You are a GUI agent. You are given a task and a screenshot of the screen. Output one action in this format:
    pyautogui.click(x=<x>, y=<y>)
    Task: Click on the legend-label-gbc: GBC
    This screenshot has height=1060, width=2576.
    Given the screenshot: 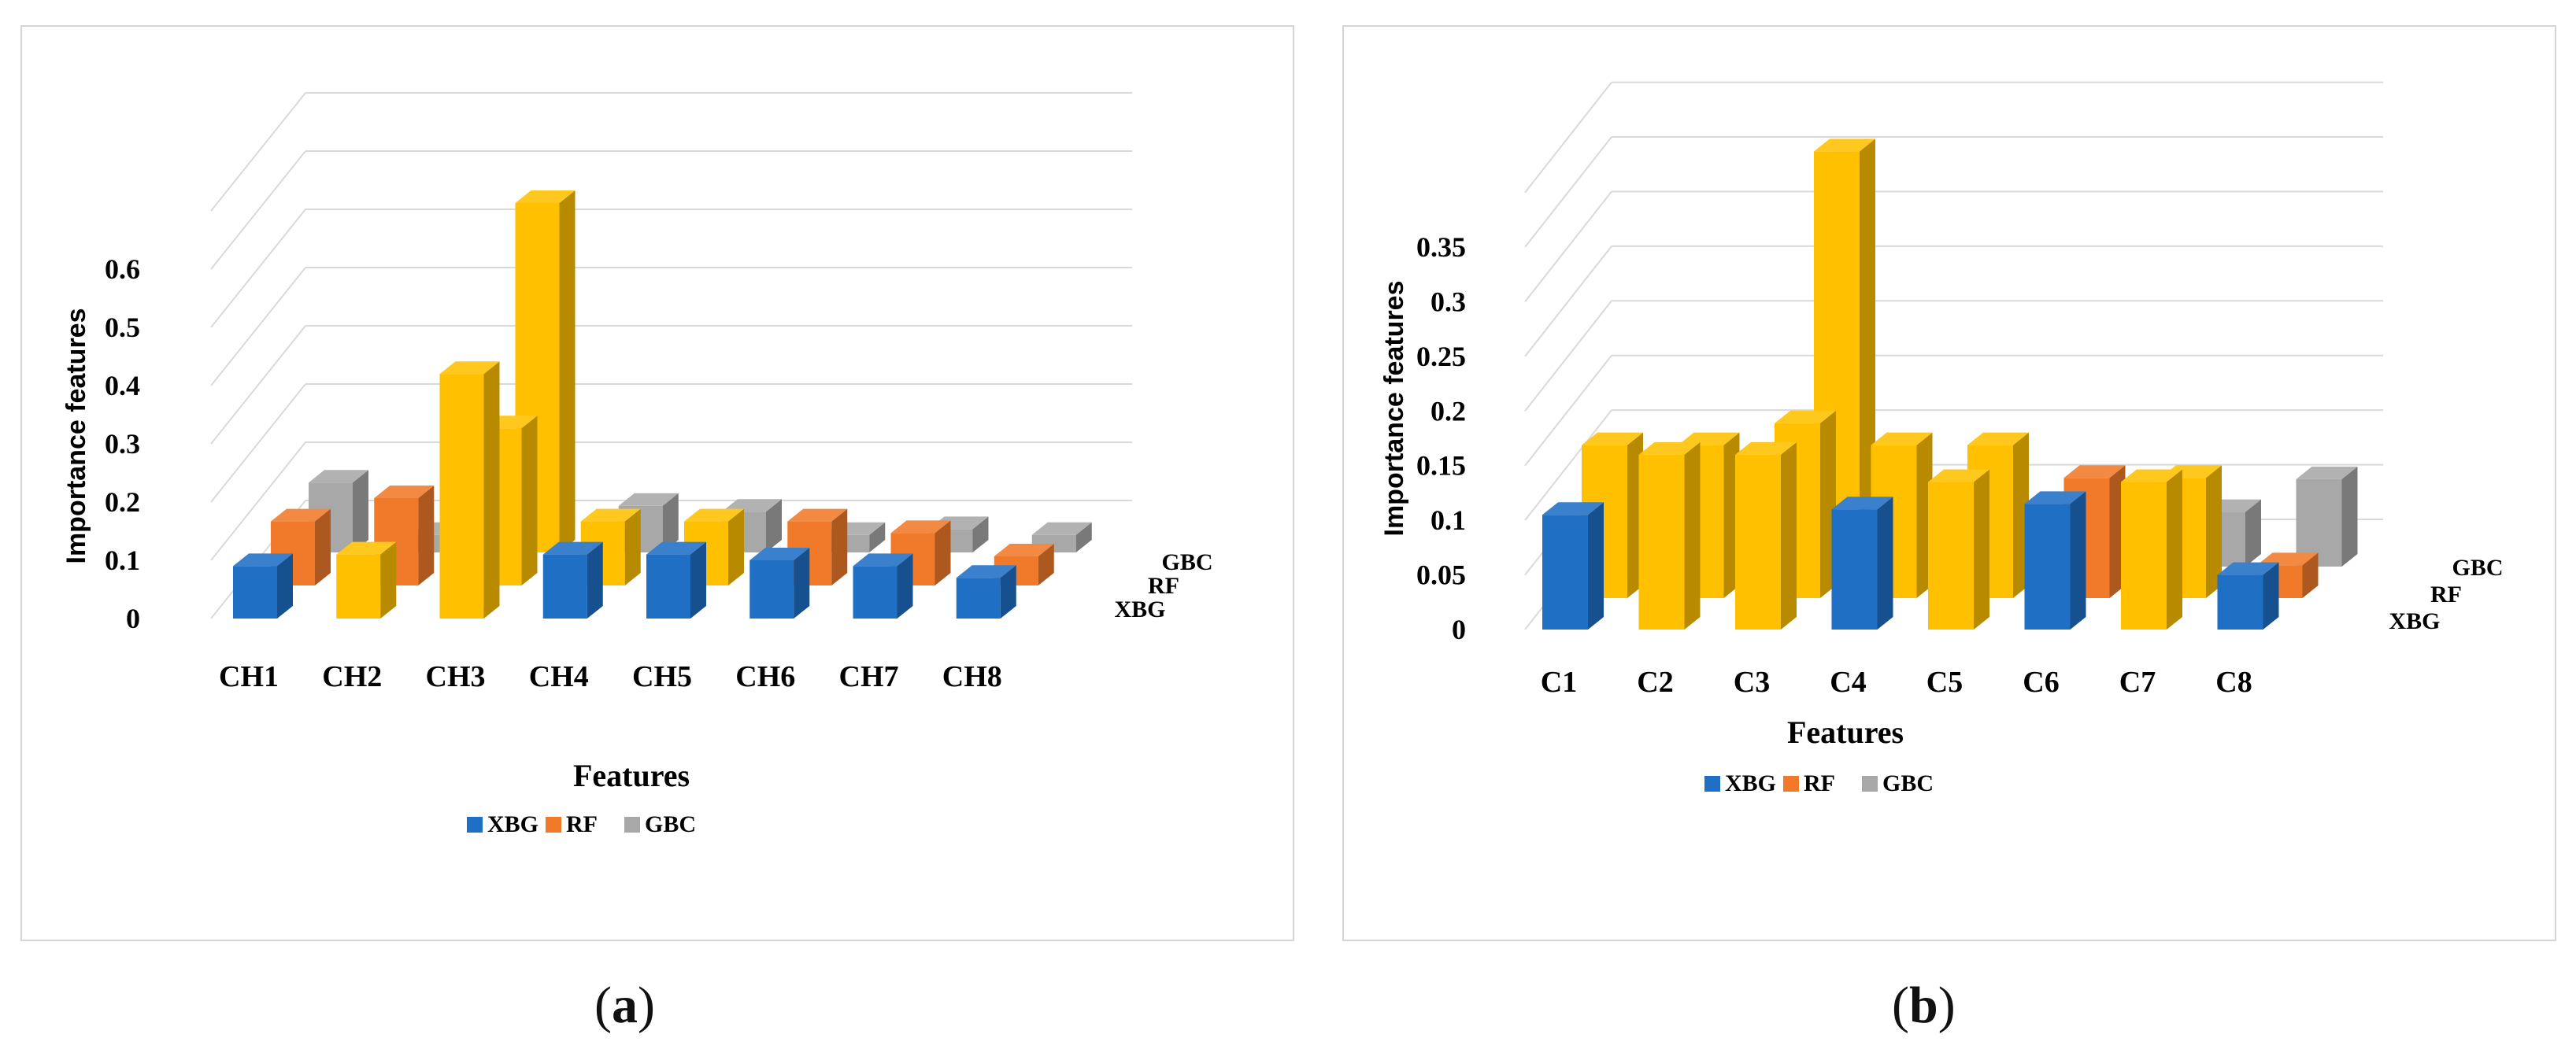 What is the action you would take?
    pyautogui.click(x=1908, y=783)
    